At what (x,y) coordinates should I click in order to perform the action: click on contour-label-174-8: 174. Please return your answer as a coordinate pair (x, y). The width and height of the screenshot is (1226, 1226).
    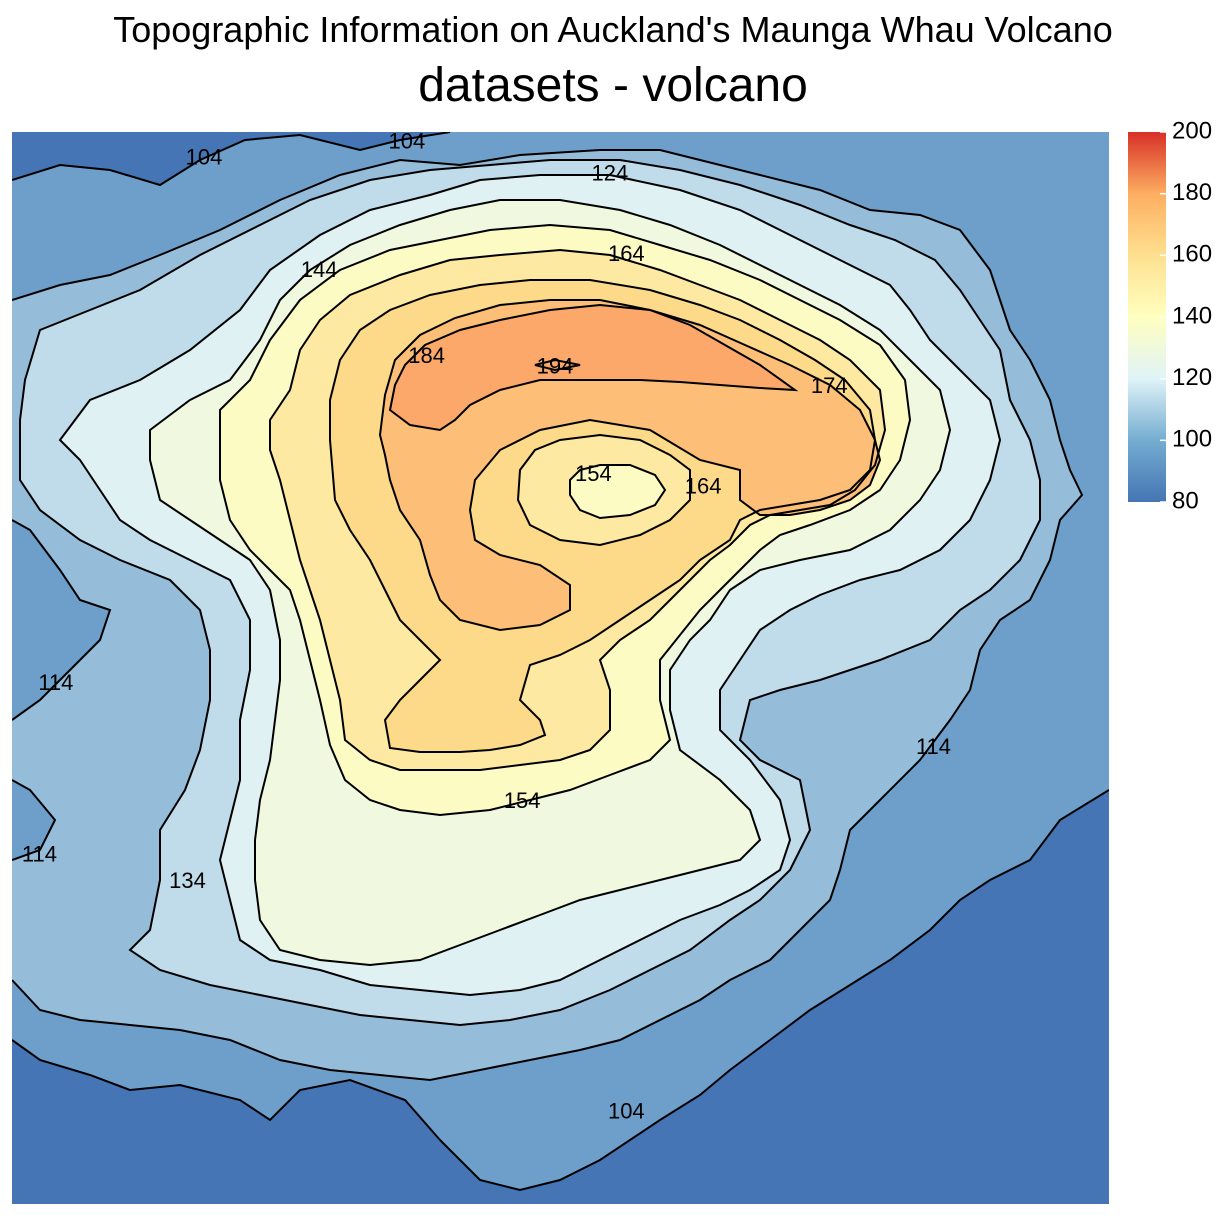
    Looking at the image, I should click on (829, 385).